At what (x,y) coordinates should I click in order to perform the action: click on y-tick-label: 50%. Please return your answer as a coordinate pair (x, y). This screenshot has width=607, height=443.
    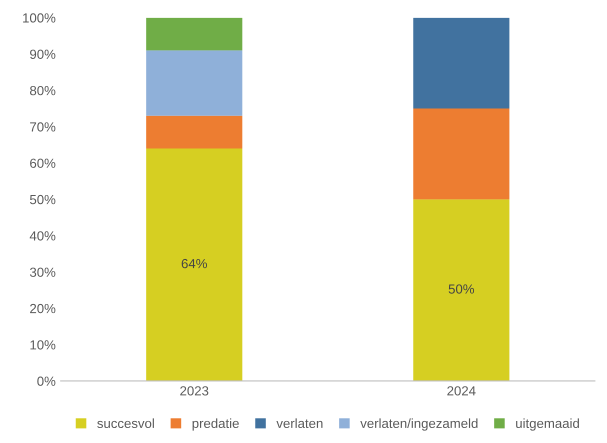
    Looking at the image, I should click on (43, 199).